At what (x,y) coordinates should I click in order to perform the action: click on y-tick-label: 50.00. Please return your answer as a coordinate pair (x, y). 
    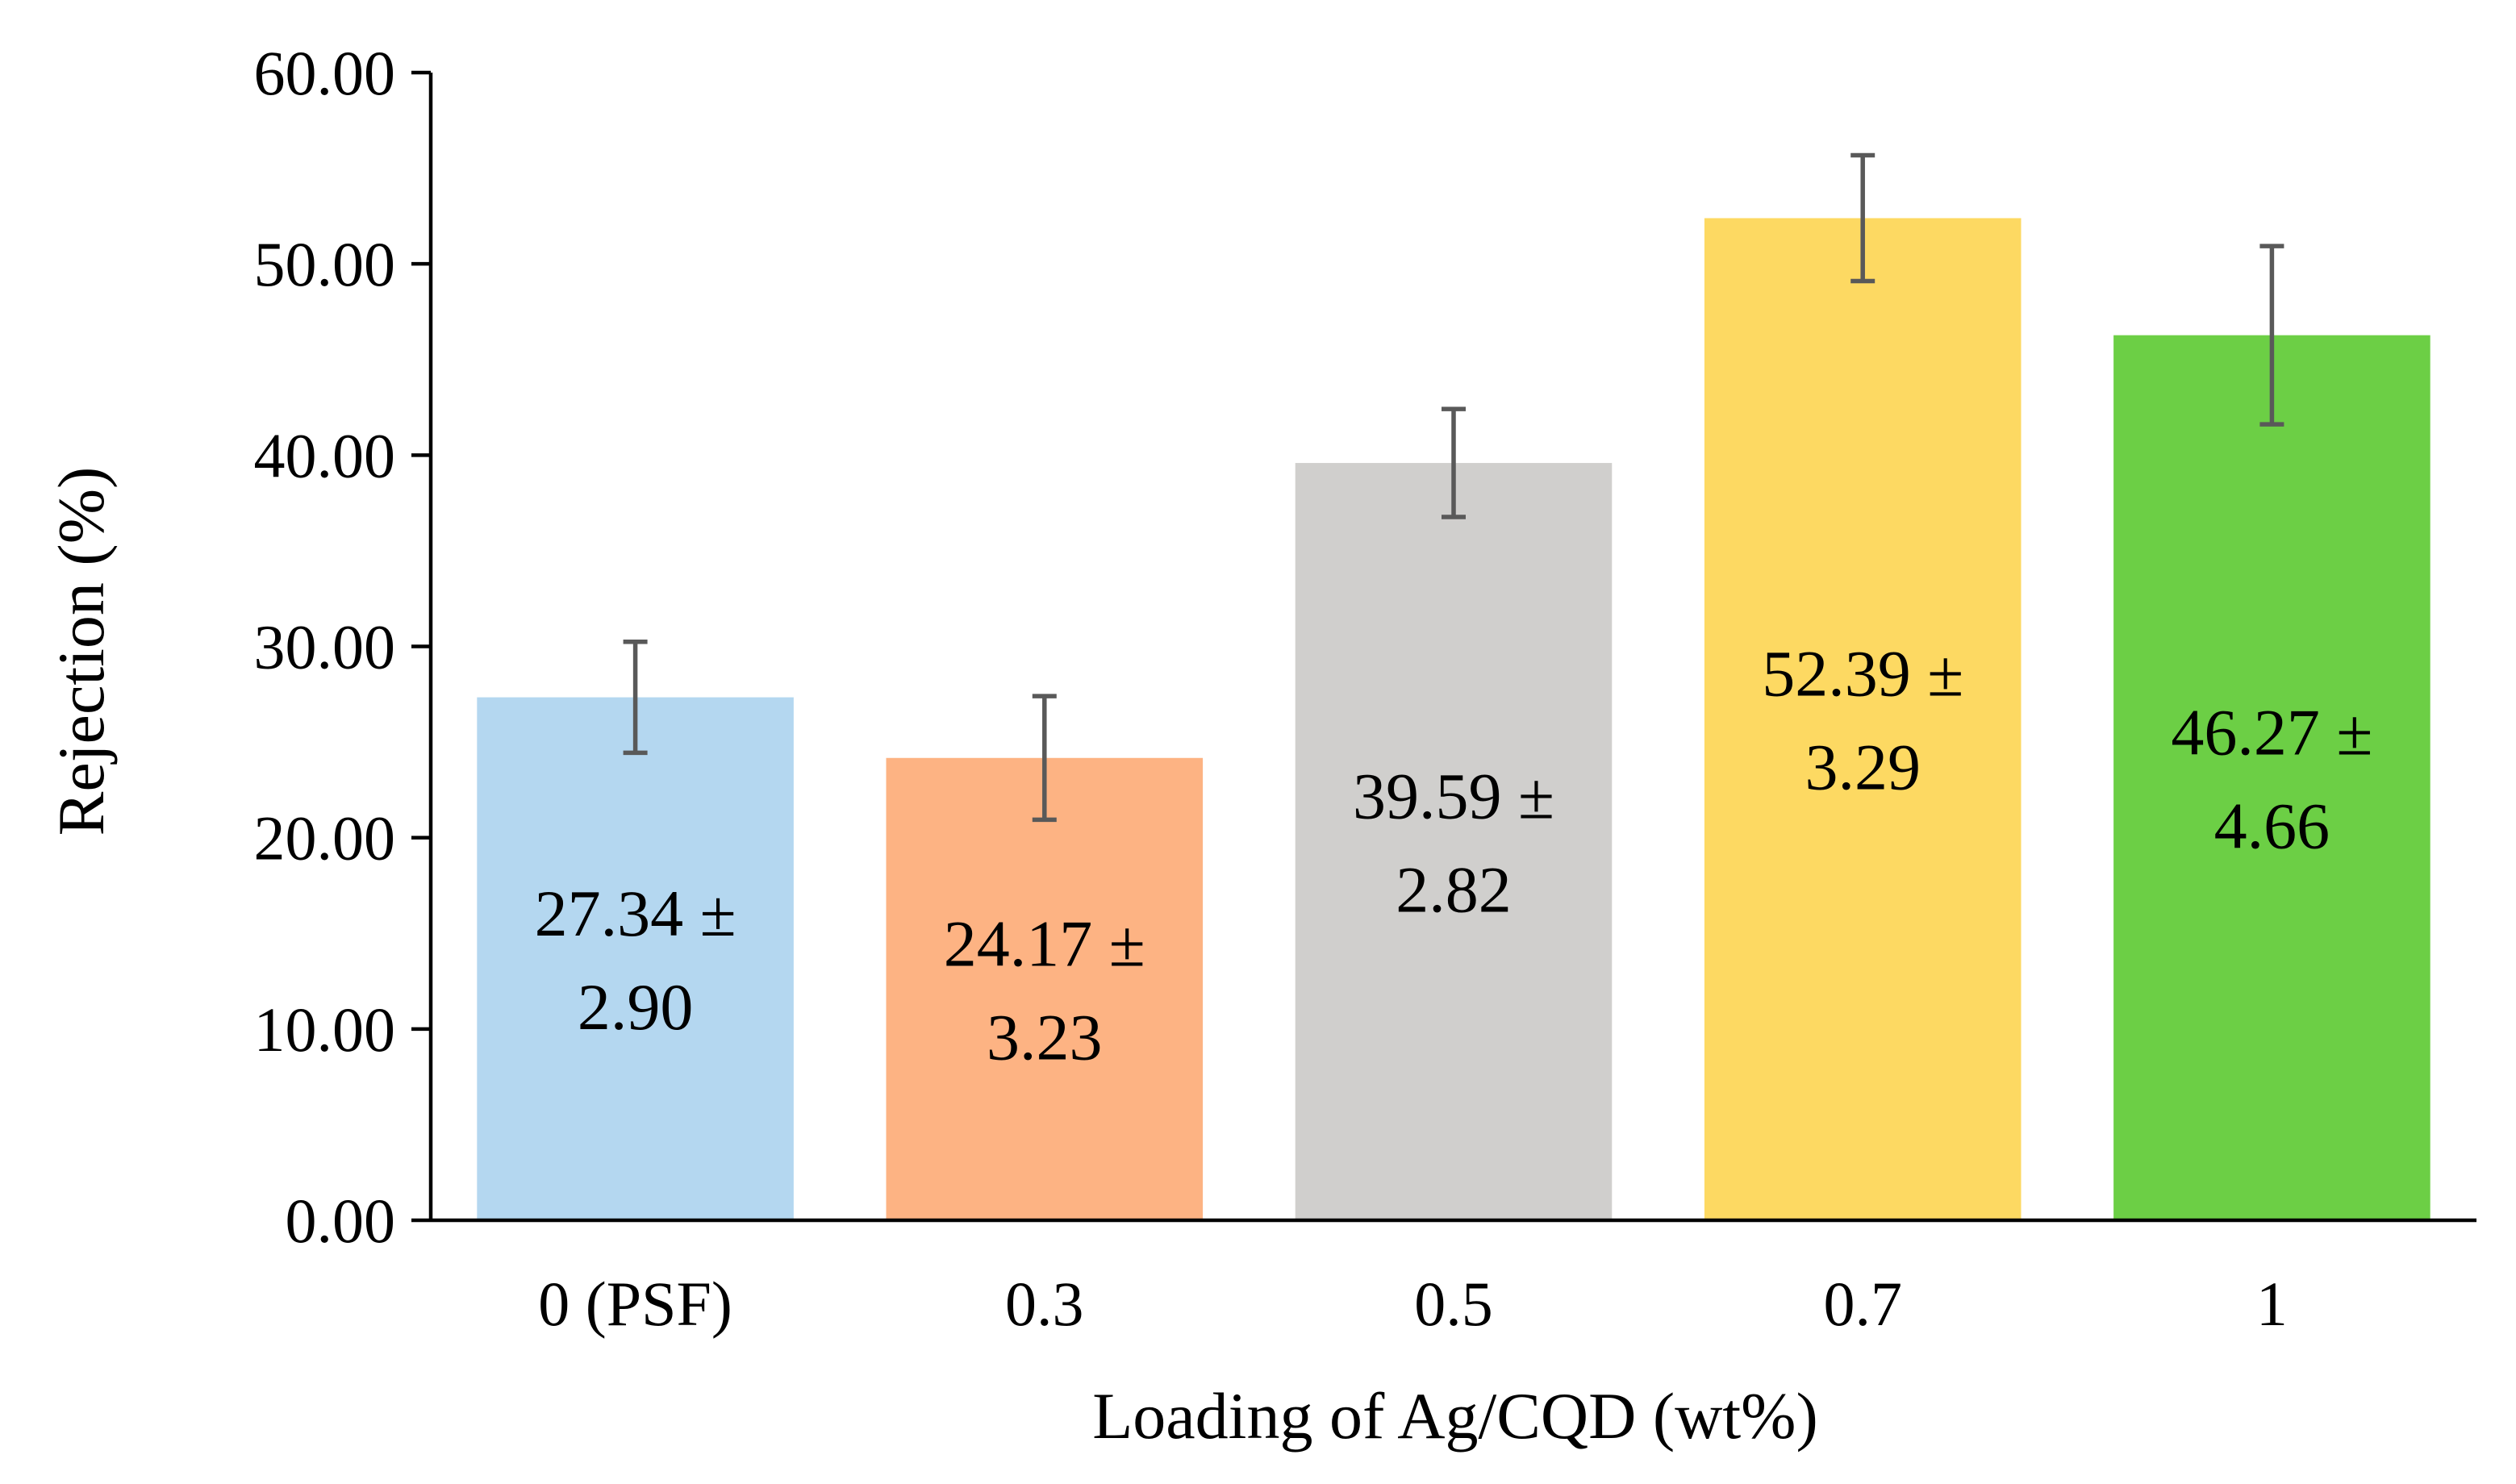
    Looking at the image, I should click on (325, 264).